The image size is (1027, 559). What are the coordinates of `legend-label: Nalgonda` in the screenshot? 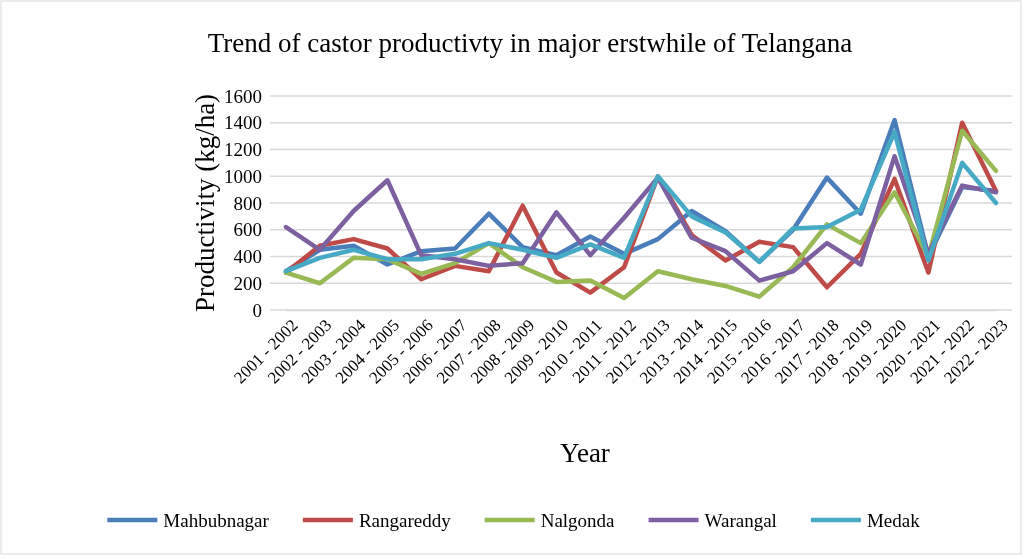 It's located at (578, 520).